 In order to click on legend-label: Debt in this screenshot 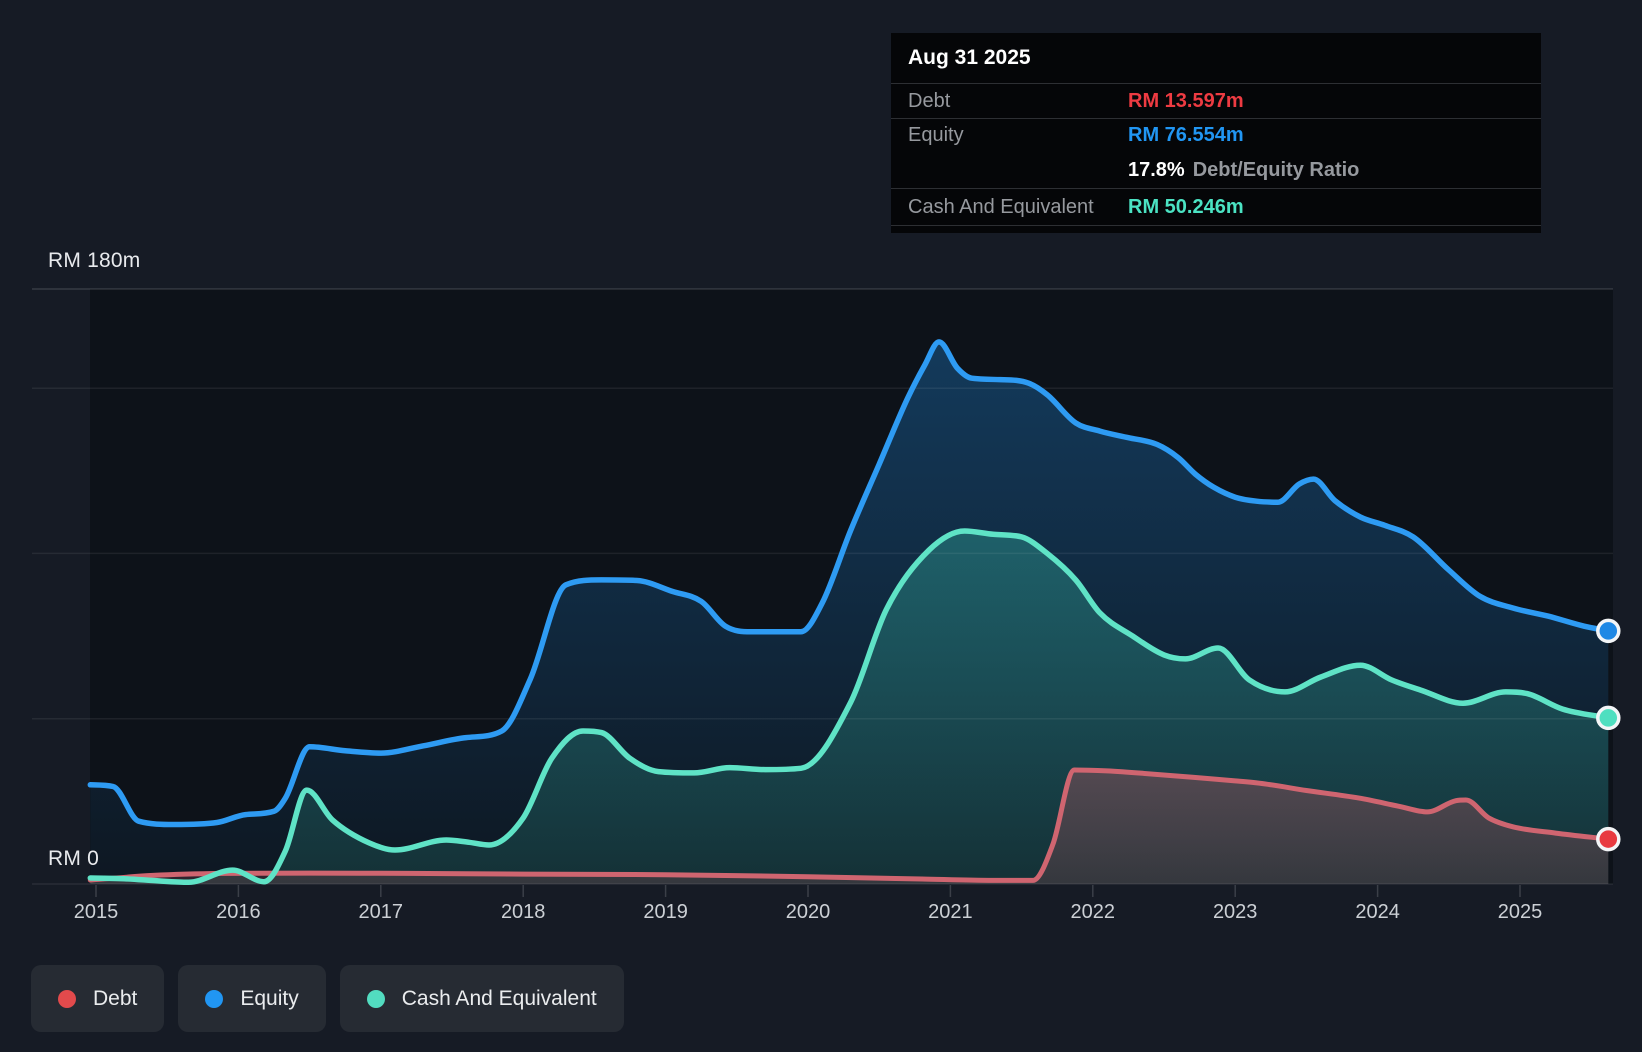, I will do `click(115, 998)`.